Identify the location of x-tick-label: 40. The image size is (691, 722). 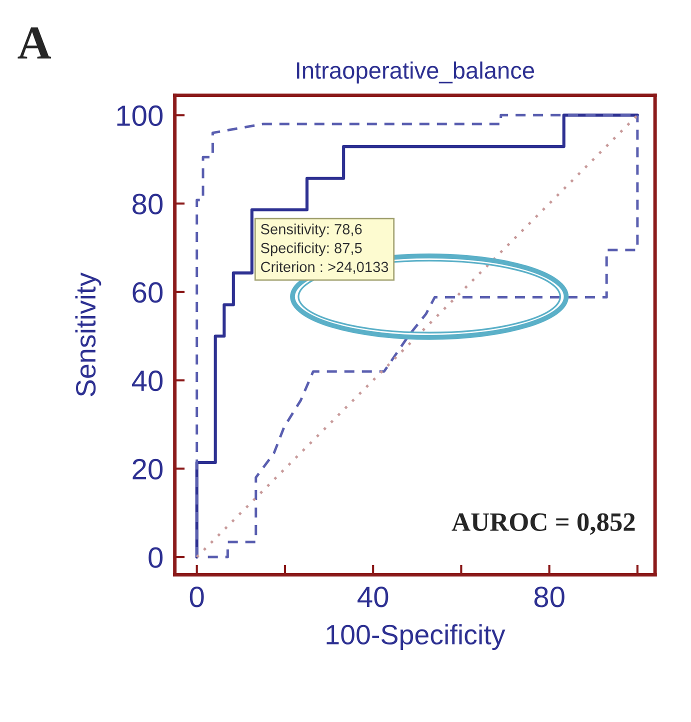
(373, 597).